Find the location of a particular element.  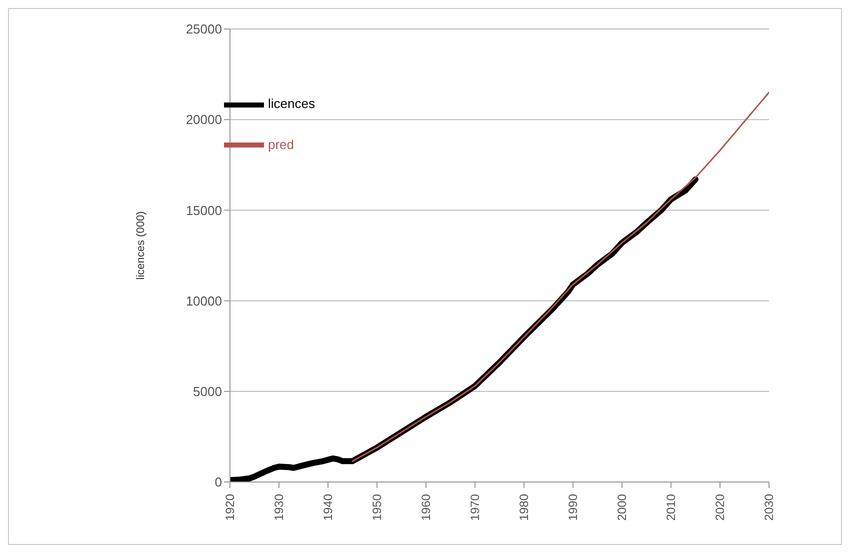

x-tick-label: 1970 is located at coordinates (475, 507).